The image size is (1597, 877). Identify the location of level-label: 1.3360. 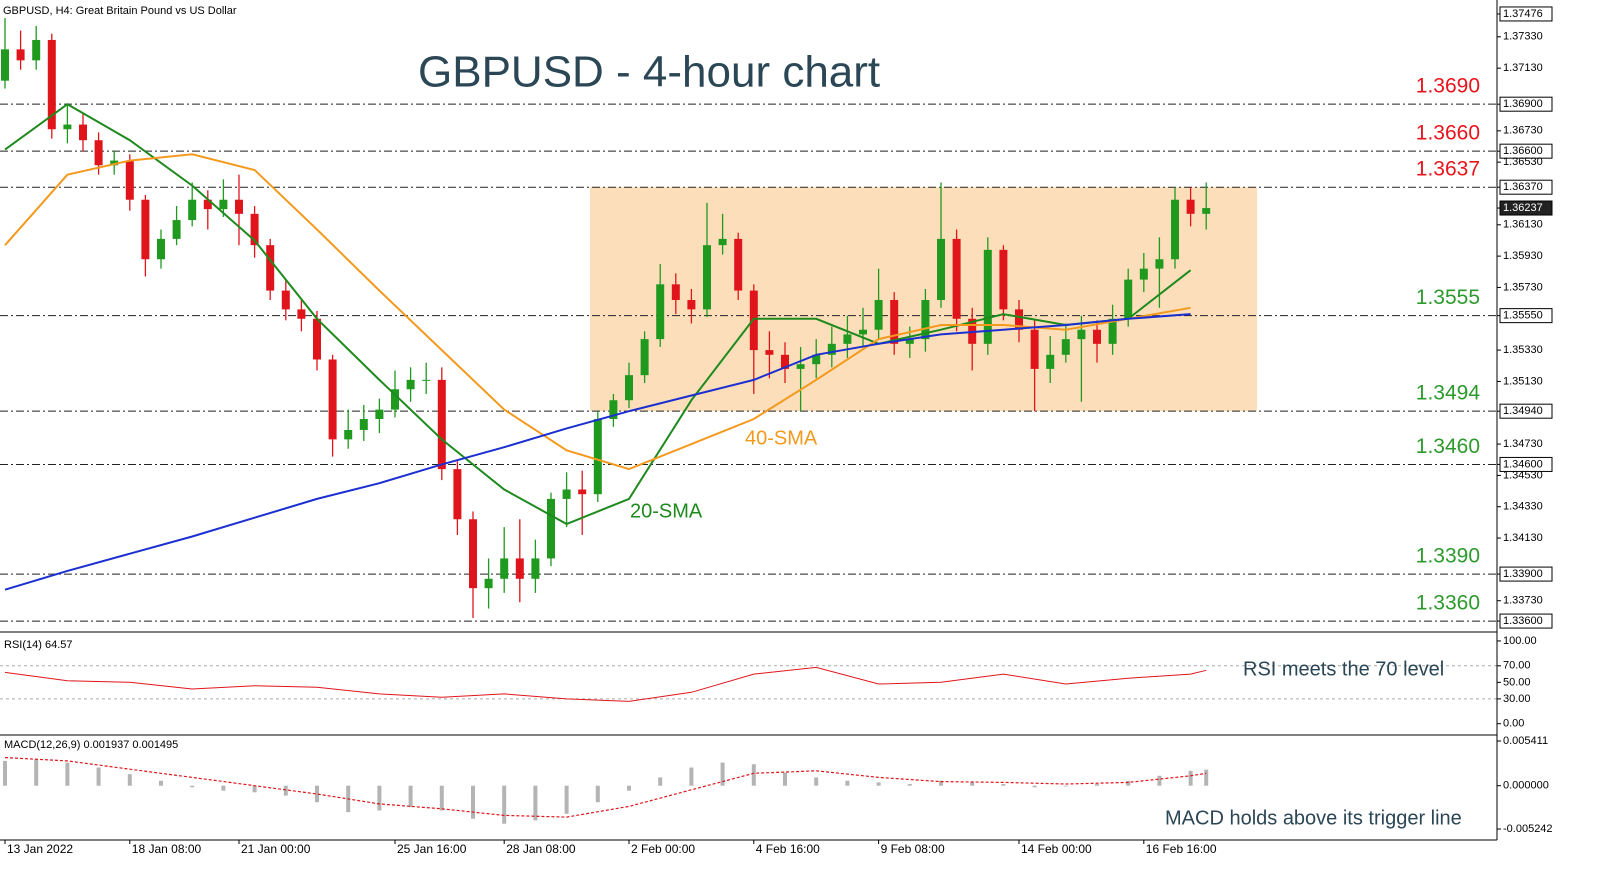
(1448, 603).